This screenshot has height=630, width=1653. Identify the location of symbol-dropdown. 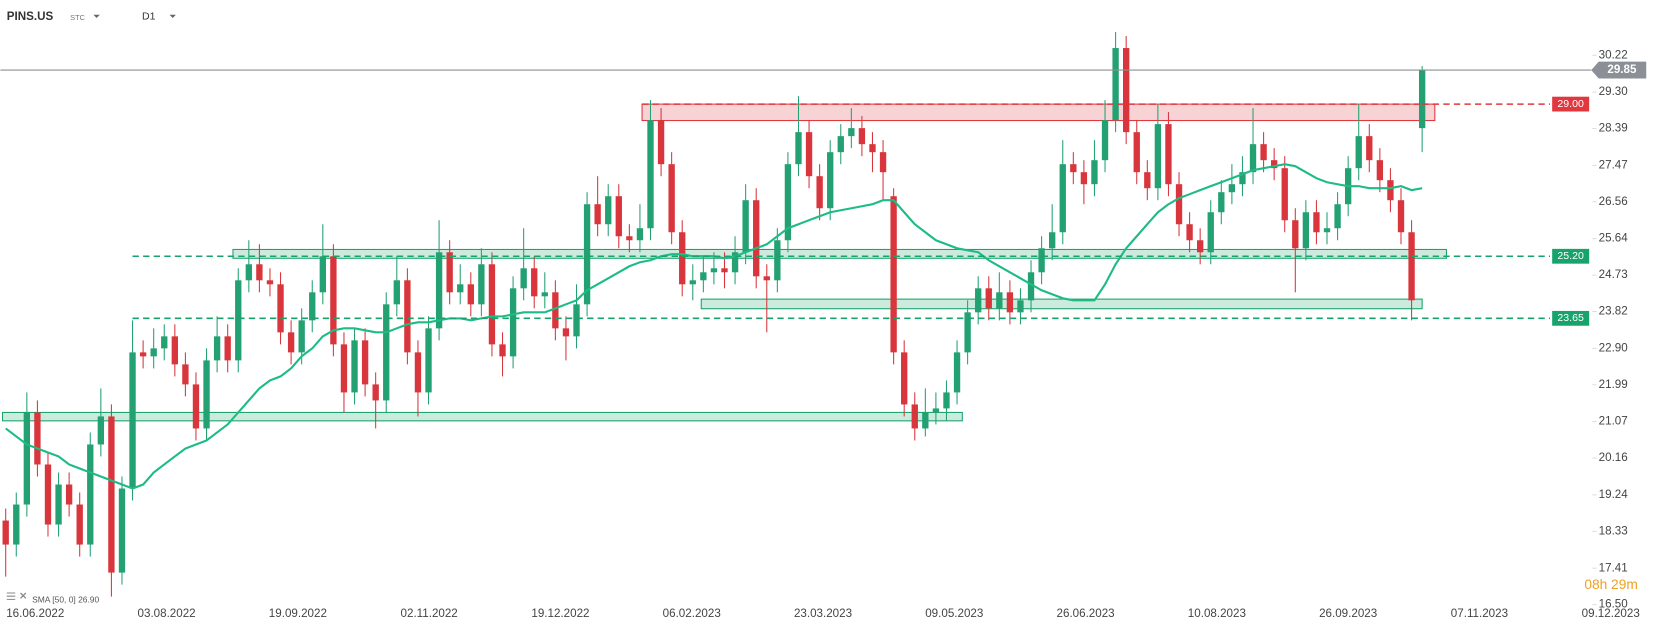
(96, 16).